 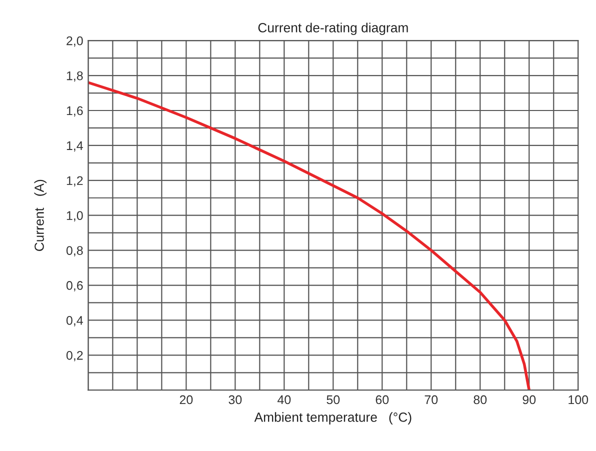 What do you see at coordinates (431, 399) in the screenshot?
I see `x-tick-label: 70` at bounding box center [431, 399].